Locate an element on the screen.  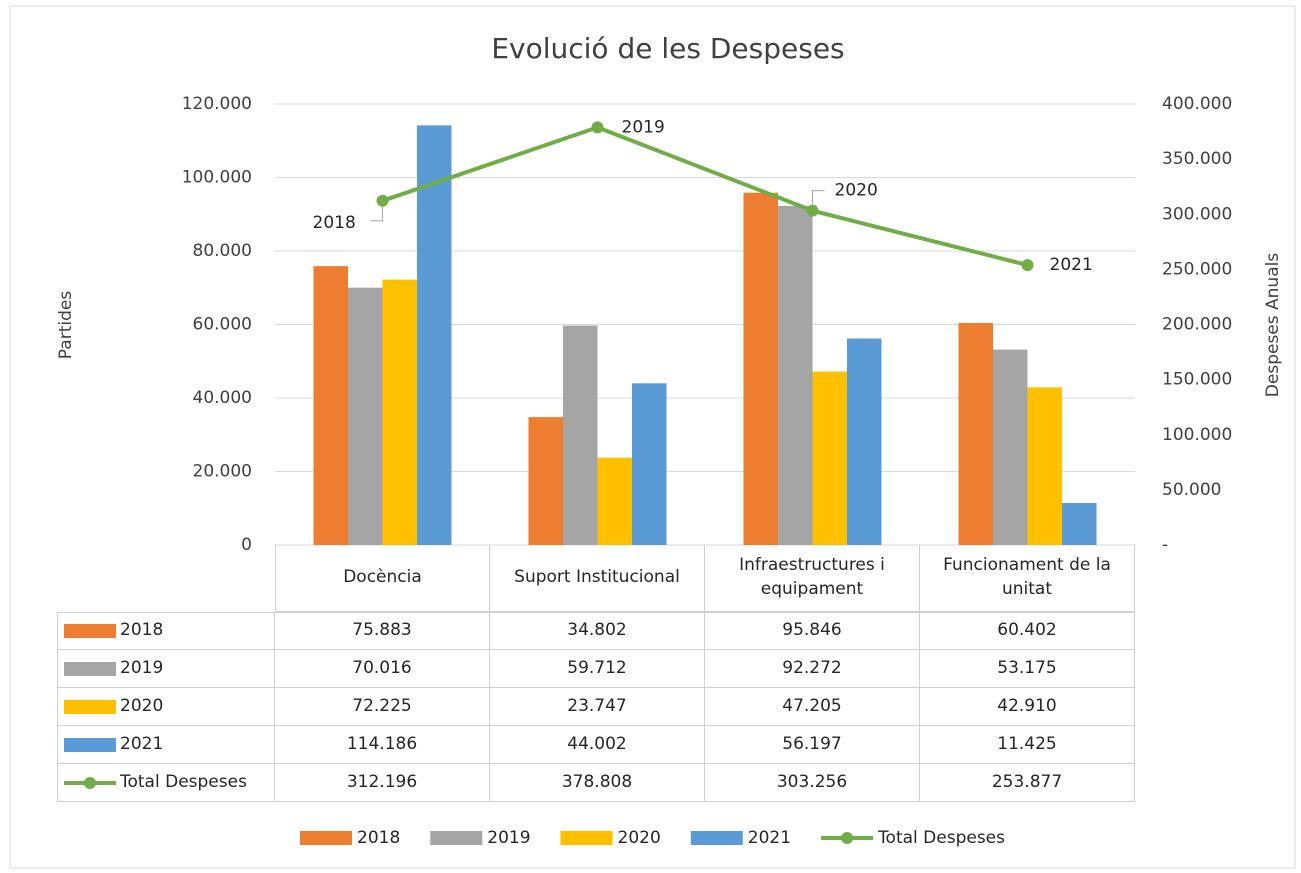
table-value: 56.197 is located at coordinates (812, 745).